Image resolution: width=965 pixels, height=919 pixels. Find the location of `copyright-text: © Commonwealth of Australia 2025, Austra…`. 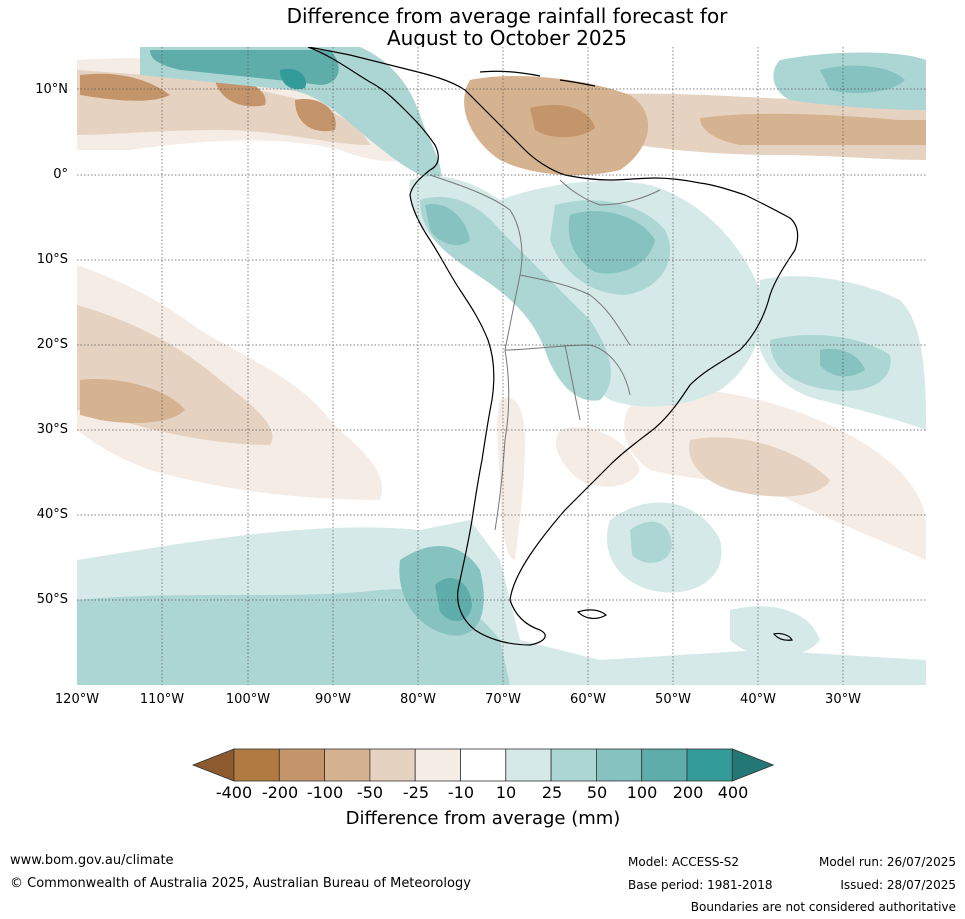

copyright-text: © Commonwealth of Australia 2025, Austra… is located at coordinates (240, 883).